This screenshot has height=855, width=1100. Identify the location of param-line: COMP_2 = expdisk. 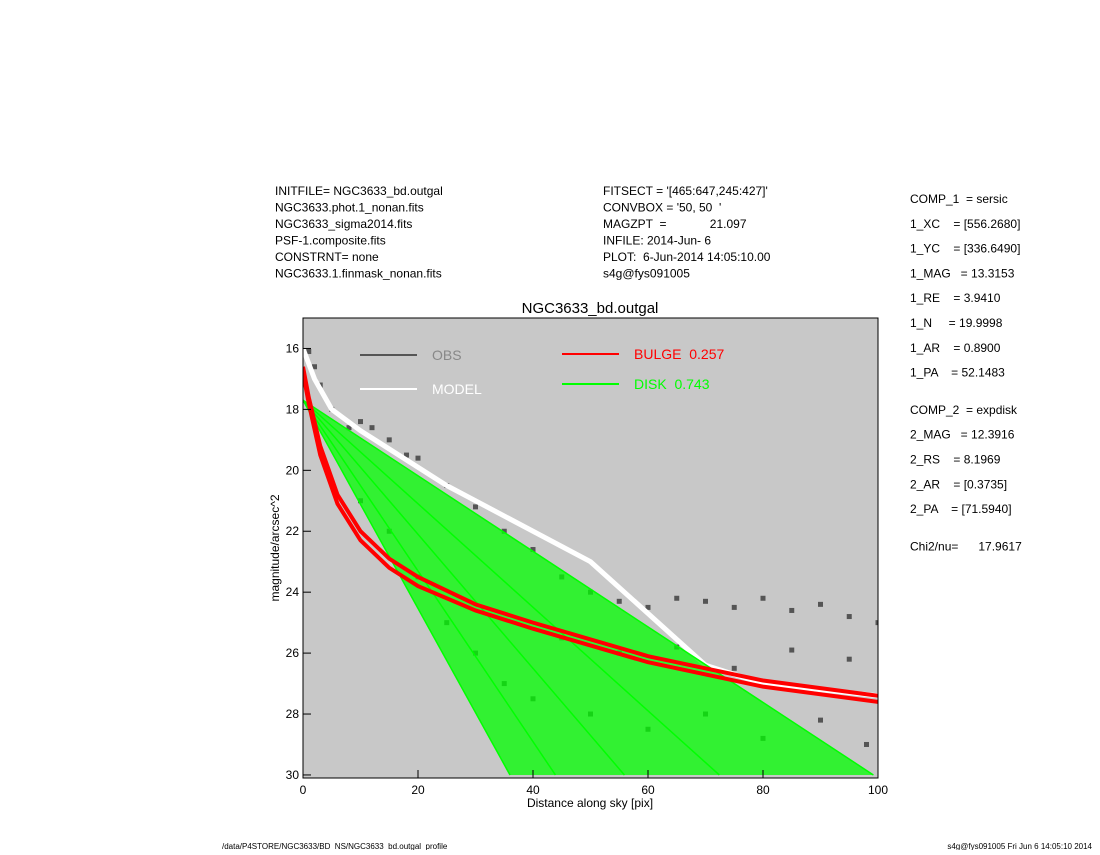
(964, 410).